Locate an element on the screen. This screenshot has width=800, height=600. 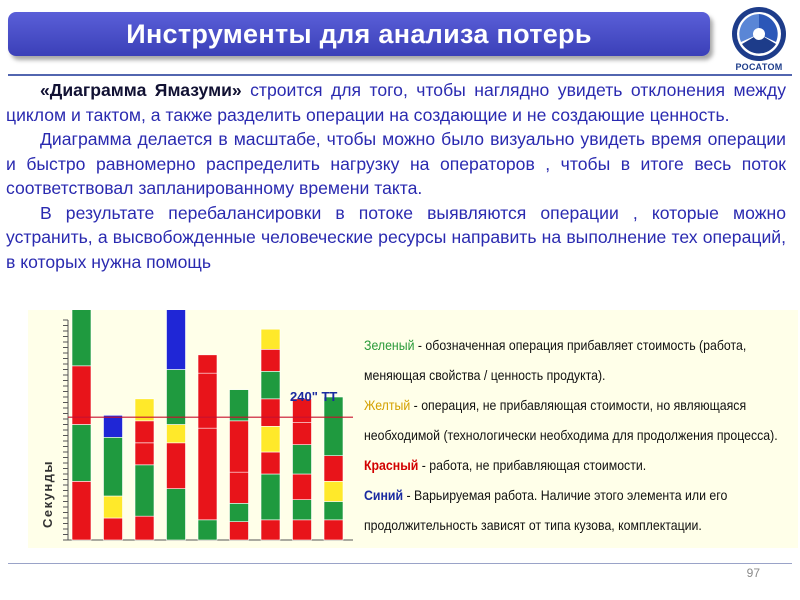
legend-blue-word: Синий is located at coordinates (384, 495).